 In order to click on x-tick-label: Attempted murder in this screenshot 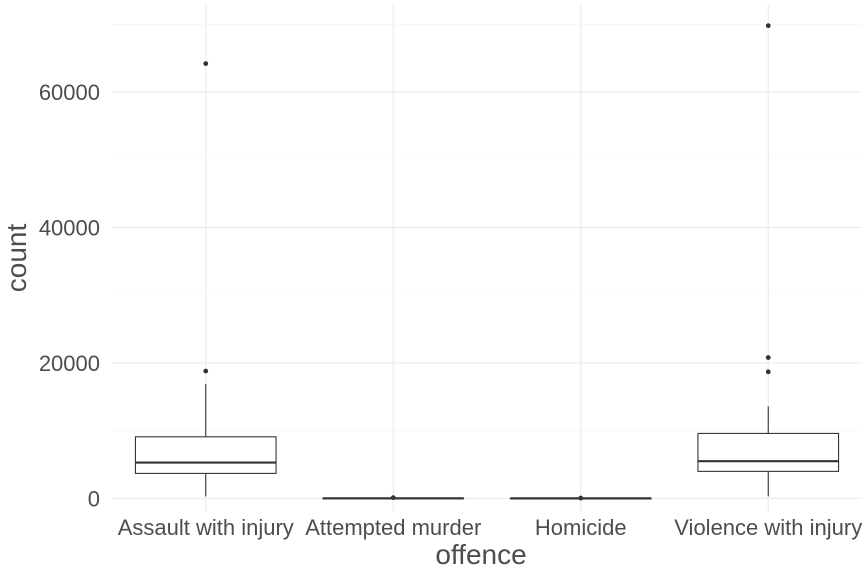, I will do `click(393, 527)`.